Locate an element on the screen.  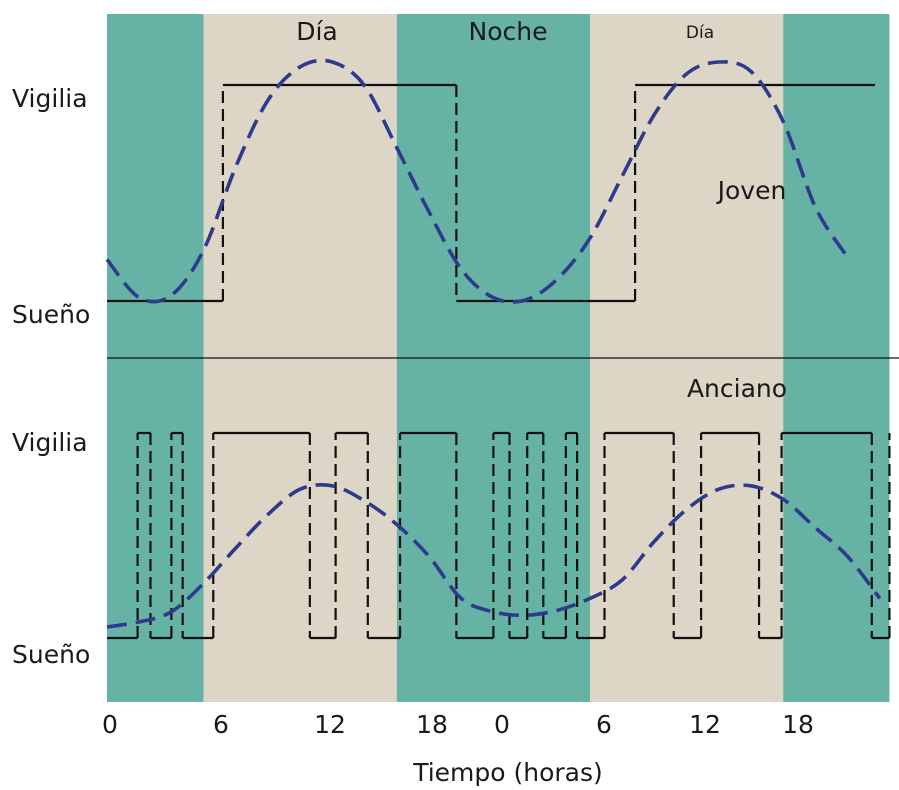
period-label-dia-2: Día is located at coordinates (700, 33).